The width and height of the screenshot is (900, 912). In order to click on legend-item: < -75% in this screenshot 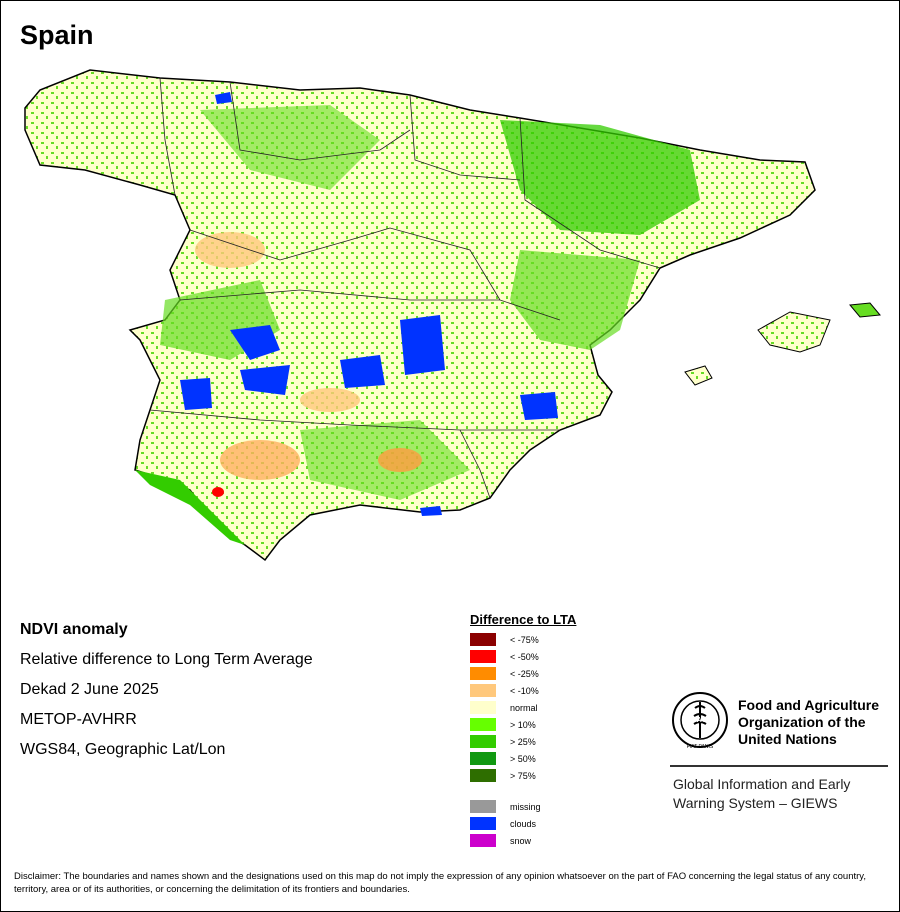, I will do `click(523, 639)`.